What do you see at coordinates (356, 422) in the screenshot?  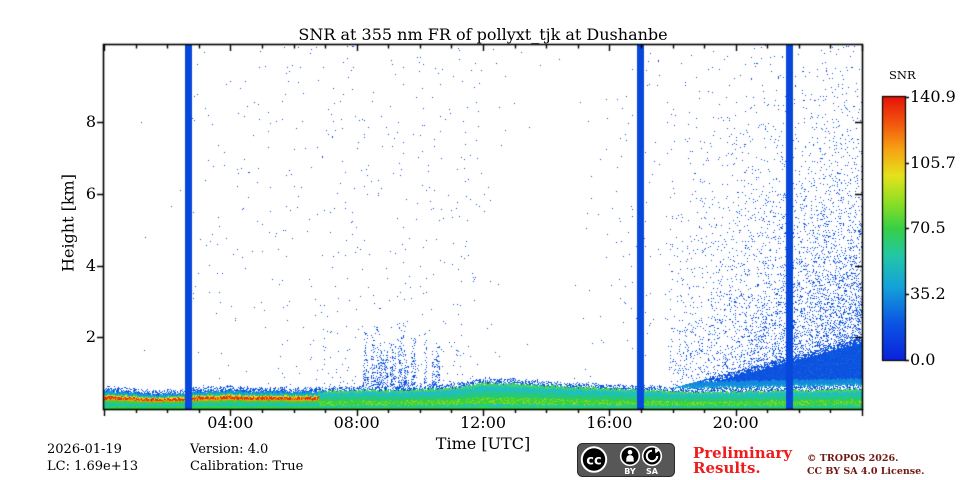 I see `x-tick-label: 08:00` at bounding box center [356, 422].